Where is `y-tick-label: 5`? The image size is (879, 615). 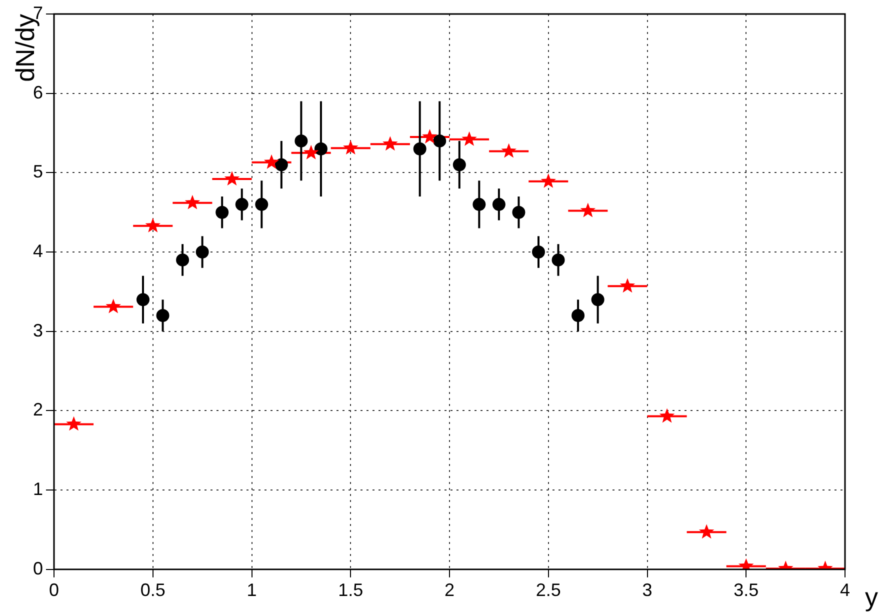
y-tick-label: 5 is located at coordinates (38, 172).